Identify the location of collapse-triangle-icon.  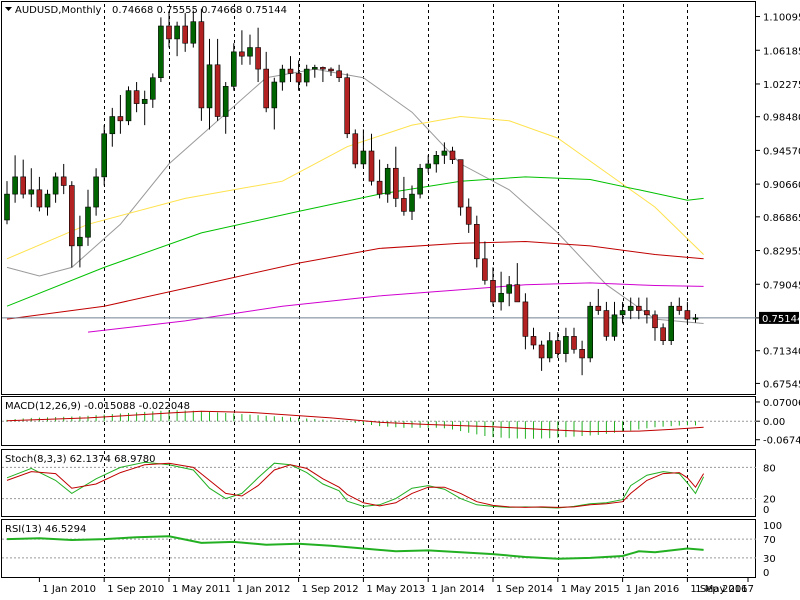
(8, 9).